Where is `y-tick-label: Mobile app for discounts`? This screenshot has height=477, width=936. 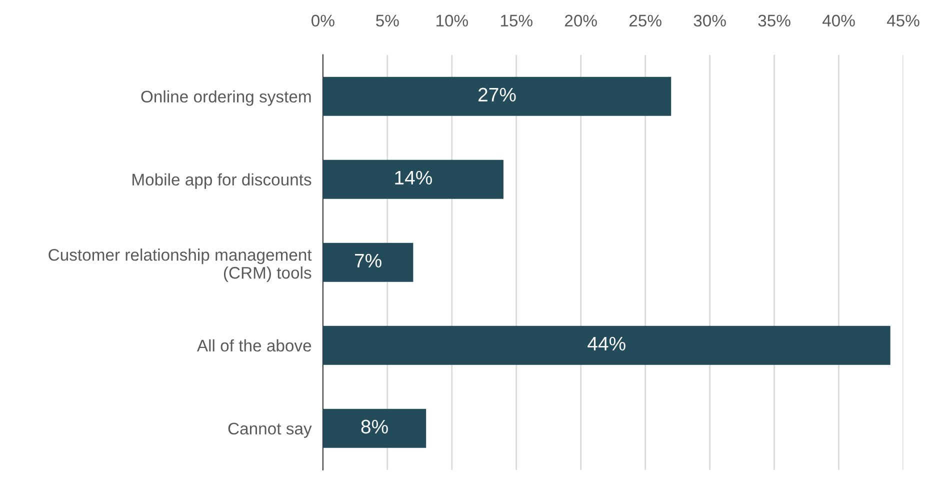 y-tick-label: Mobile app for discounts is located at coordinates (222, 181).